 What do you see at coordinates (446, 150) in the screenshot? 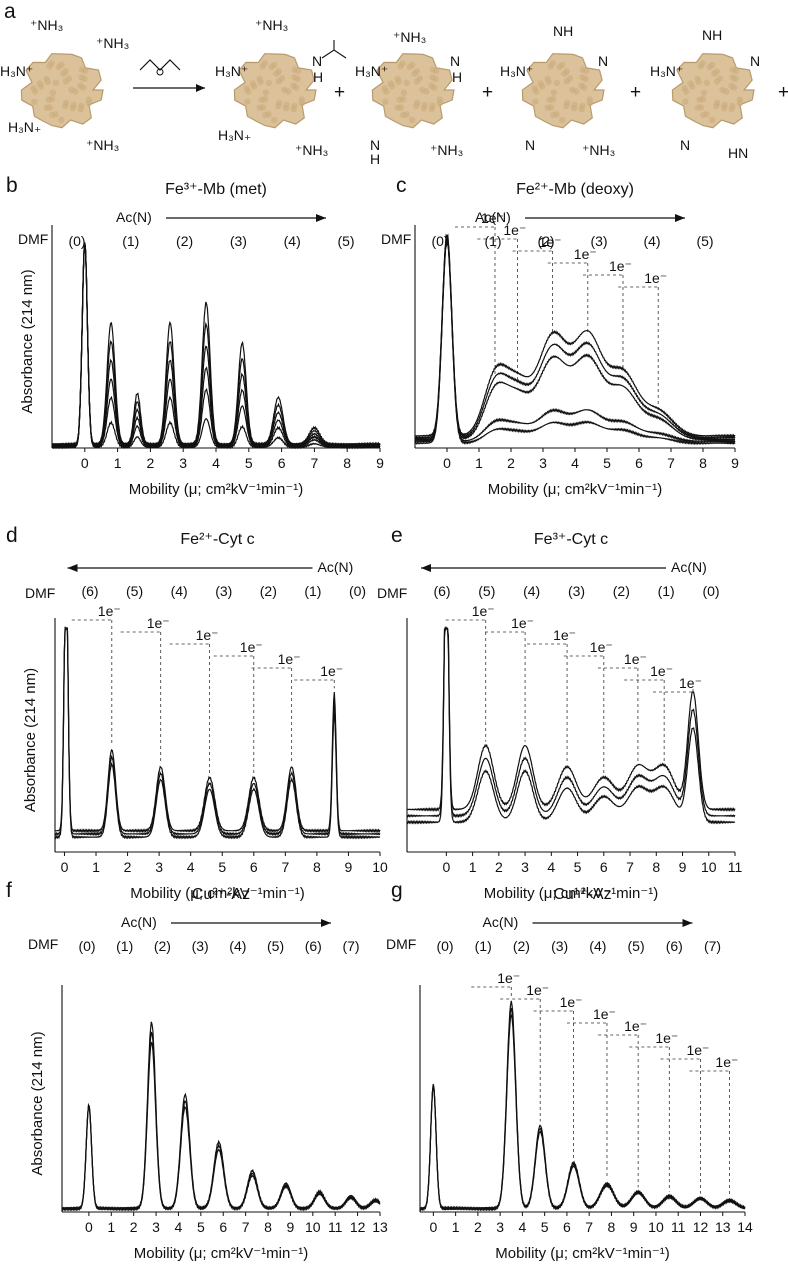
I see `p2-amine-br: ⁺NH₃` at bounding box center [446, 150].